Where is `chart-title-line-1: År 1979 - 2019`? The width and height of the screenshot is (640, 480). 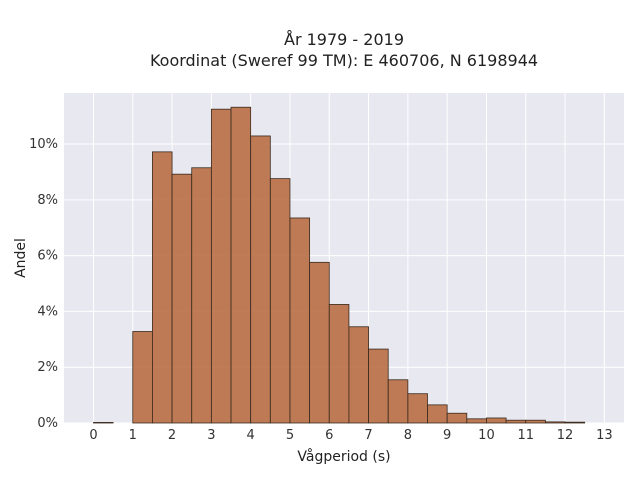 chart-title-line-1: År 1979 - 2019 is located at coordinates (344, 39).